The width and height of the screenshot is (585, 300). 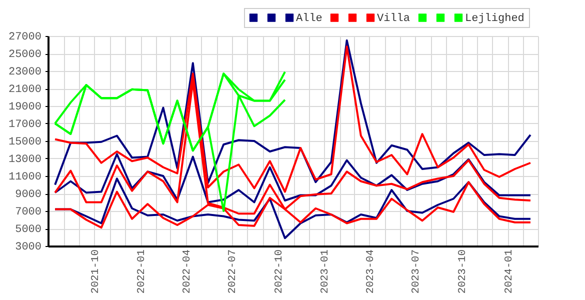 I want to click on x-tick-label: 2022-10, so click(x=279, y=272).